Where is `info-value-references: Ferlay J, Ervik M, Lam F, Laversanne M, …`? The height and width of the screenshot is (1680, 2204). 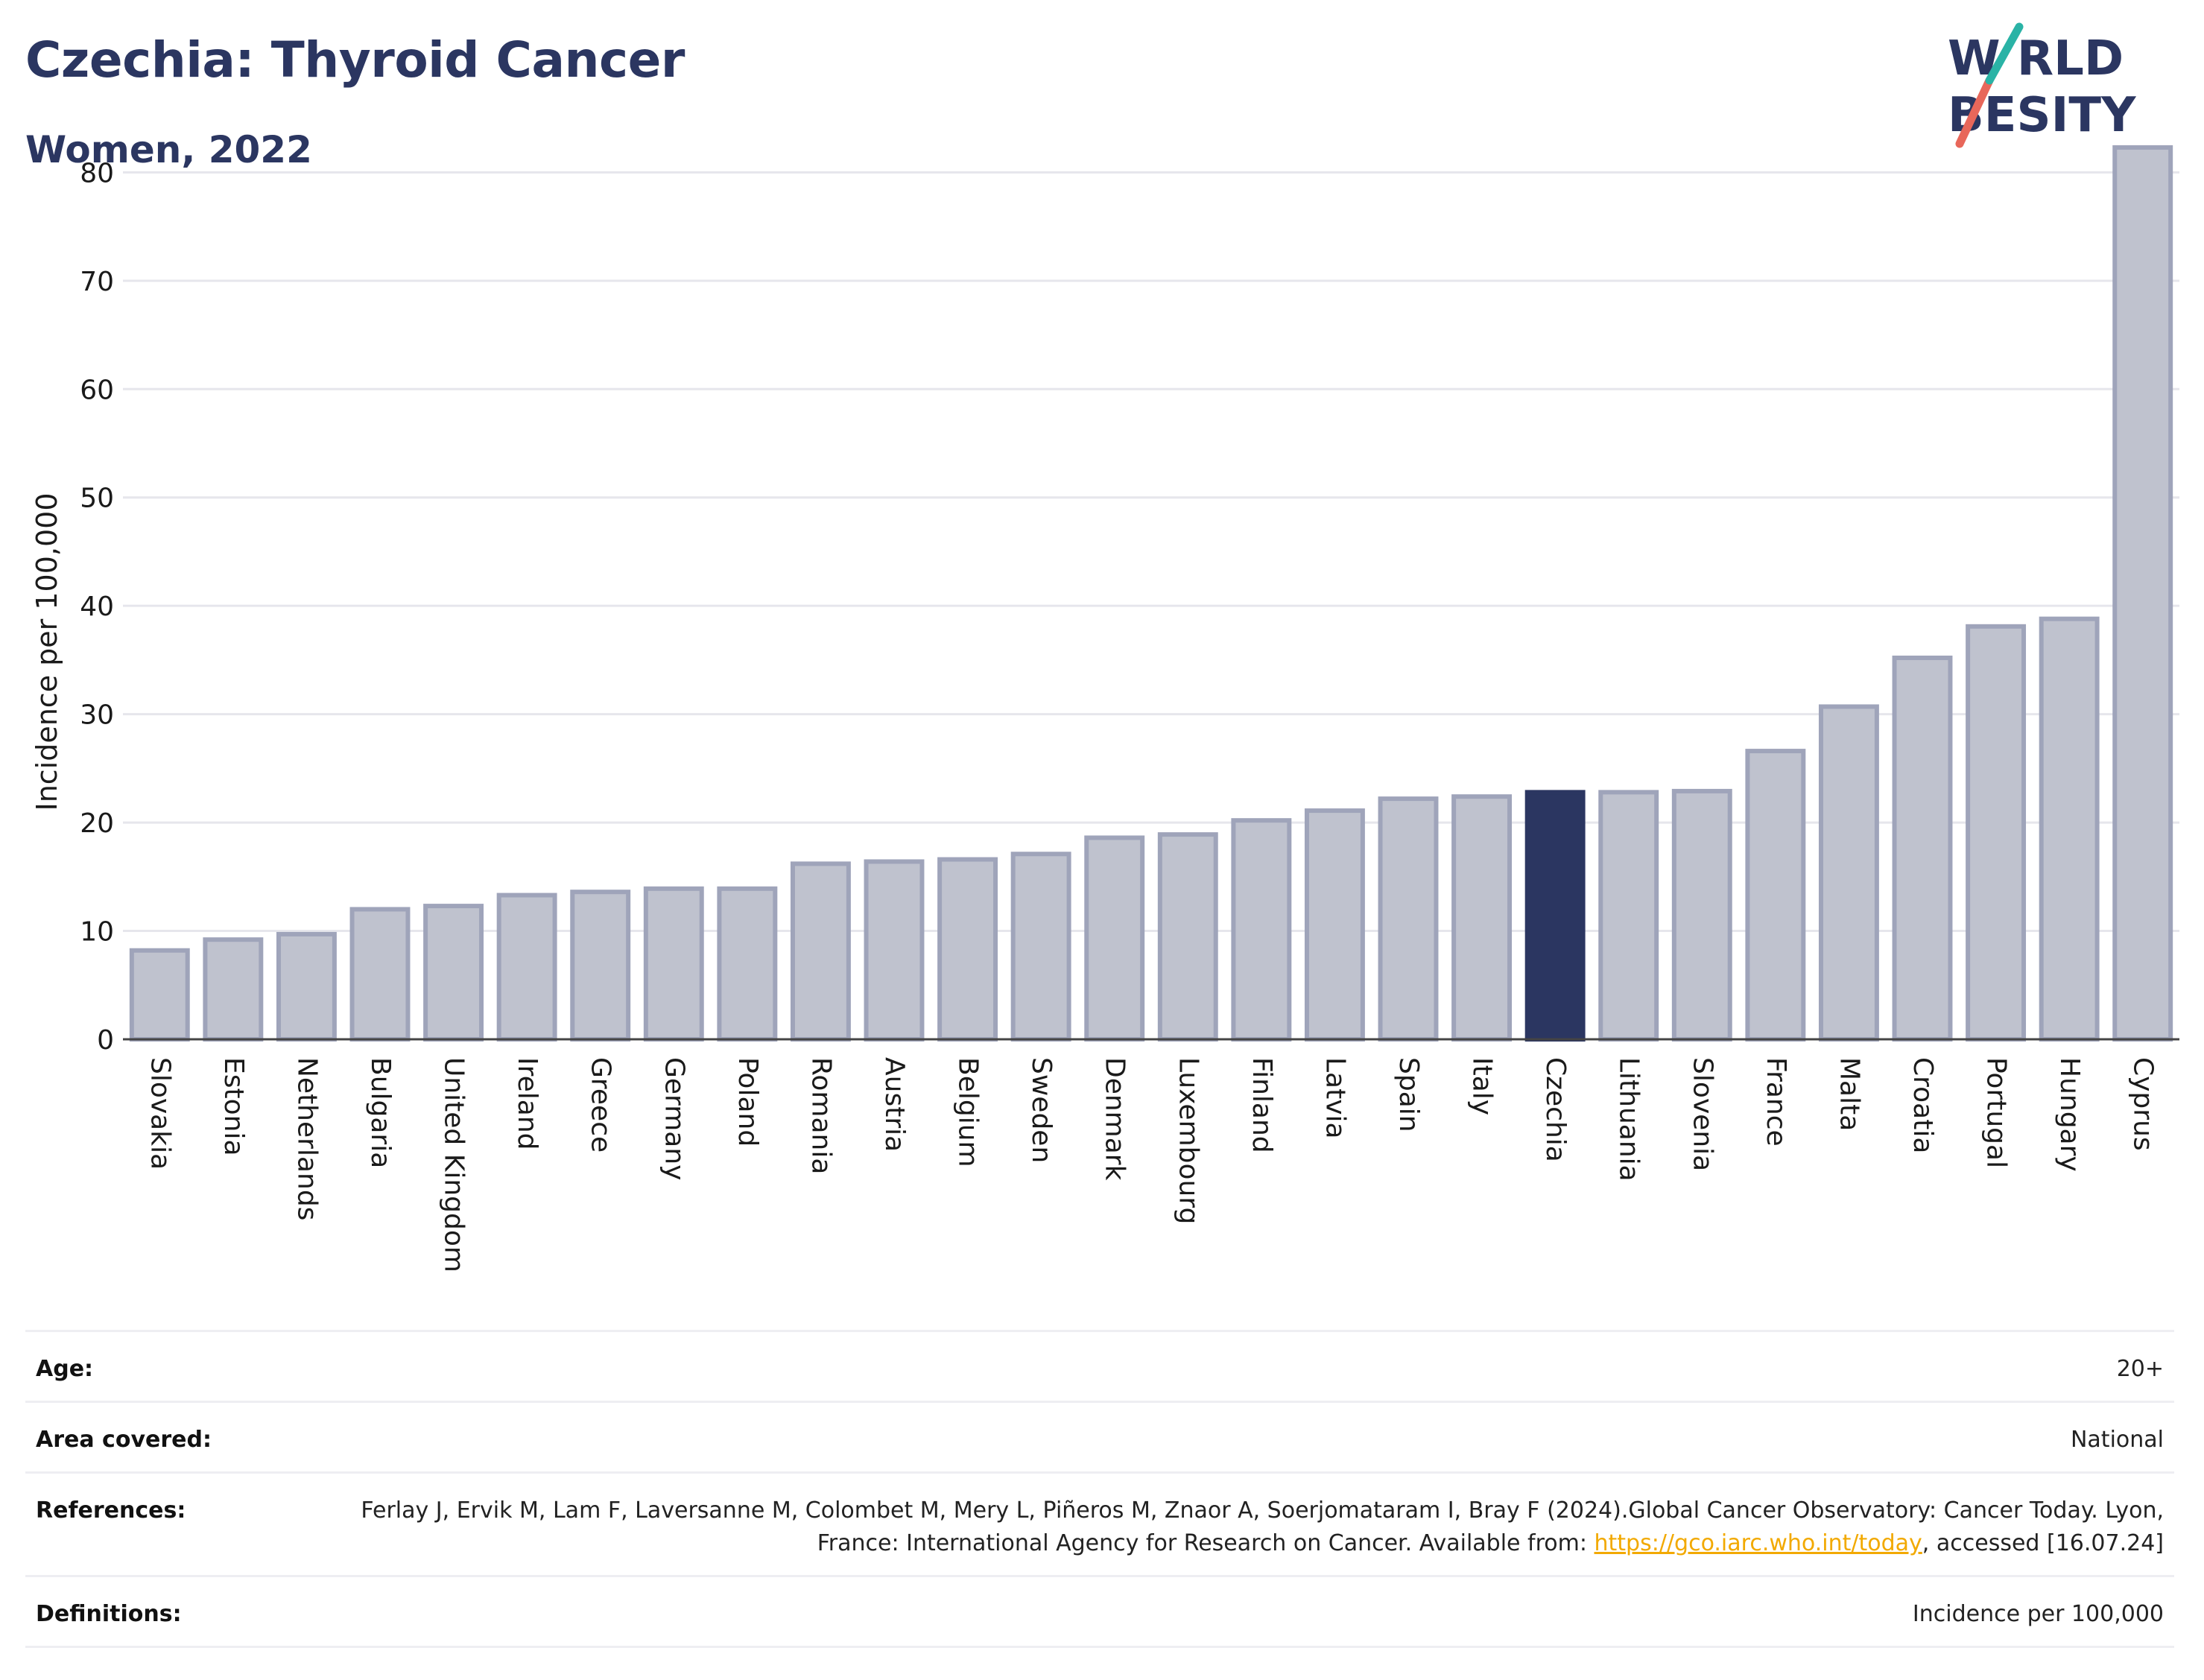
info-value-references: Ferlay J, Ervik M, Lam F, Laversanne M, … is located at coordinates (1247, 1527).